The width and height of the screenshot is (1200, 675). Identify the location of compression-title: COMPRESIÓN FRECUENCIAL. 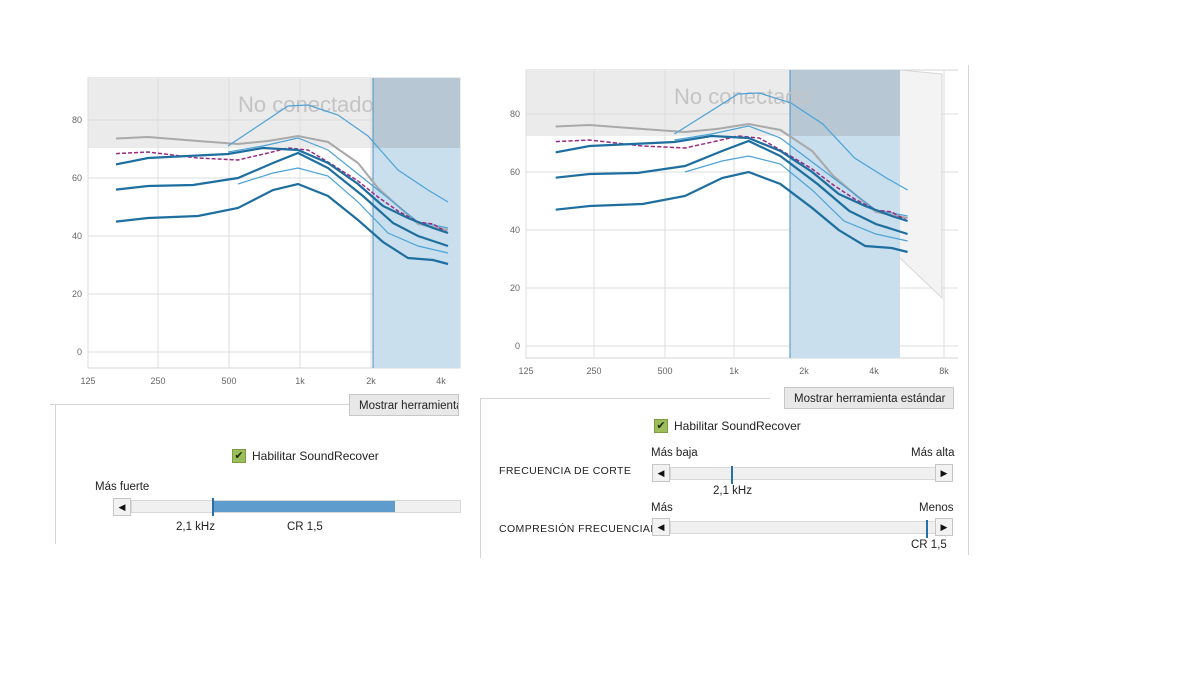
(578, 529).